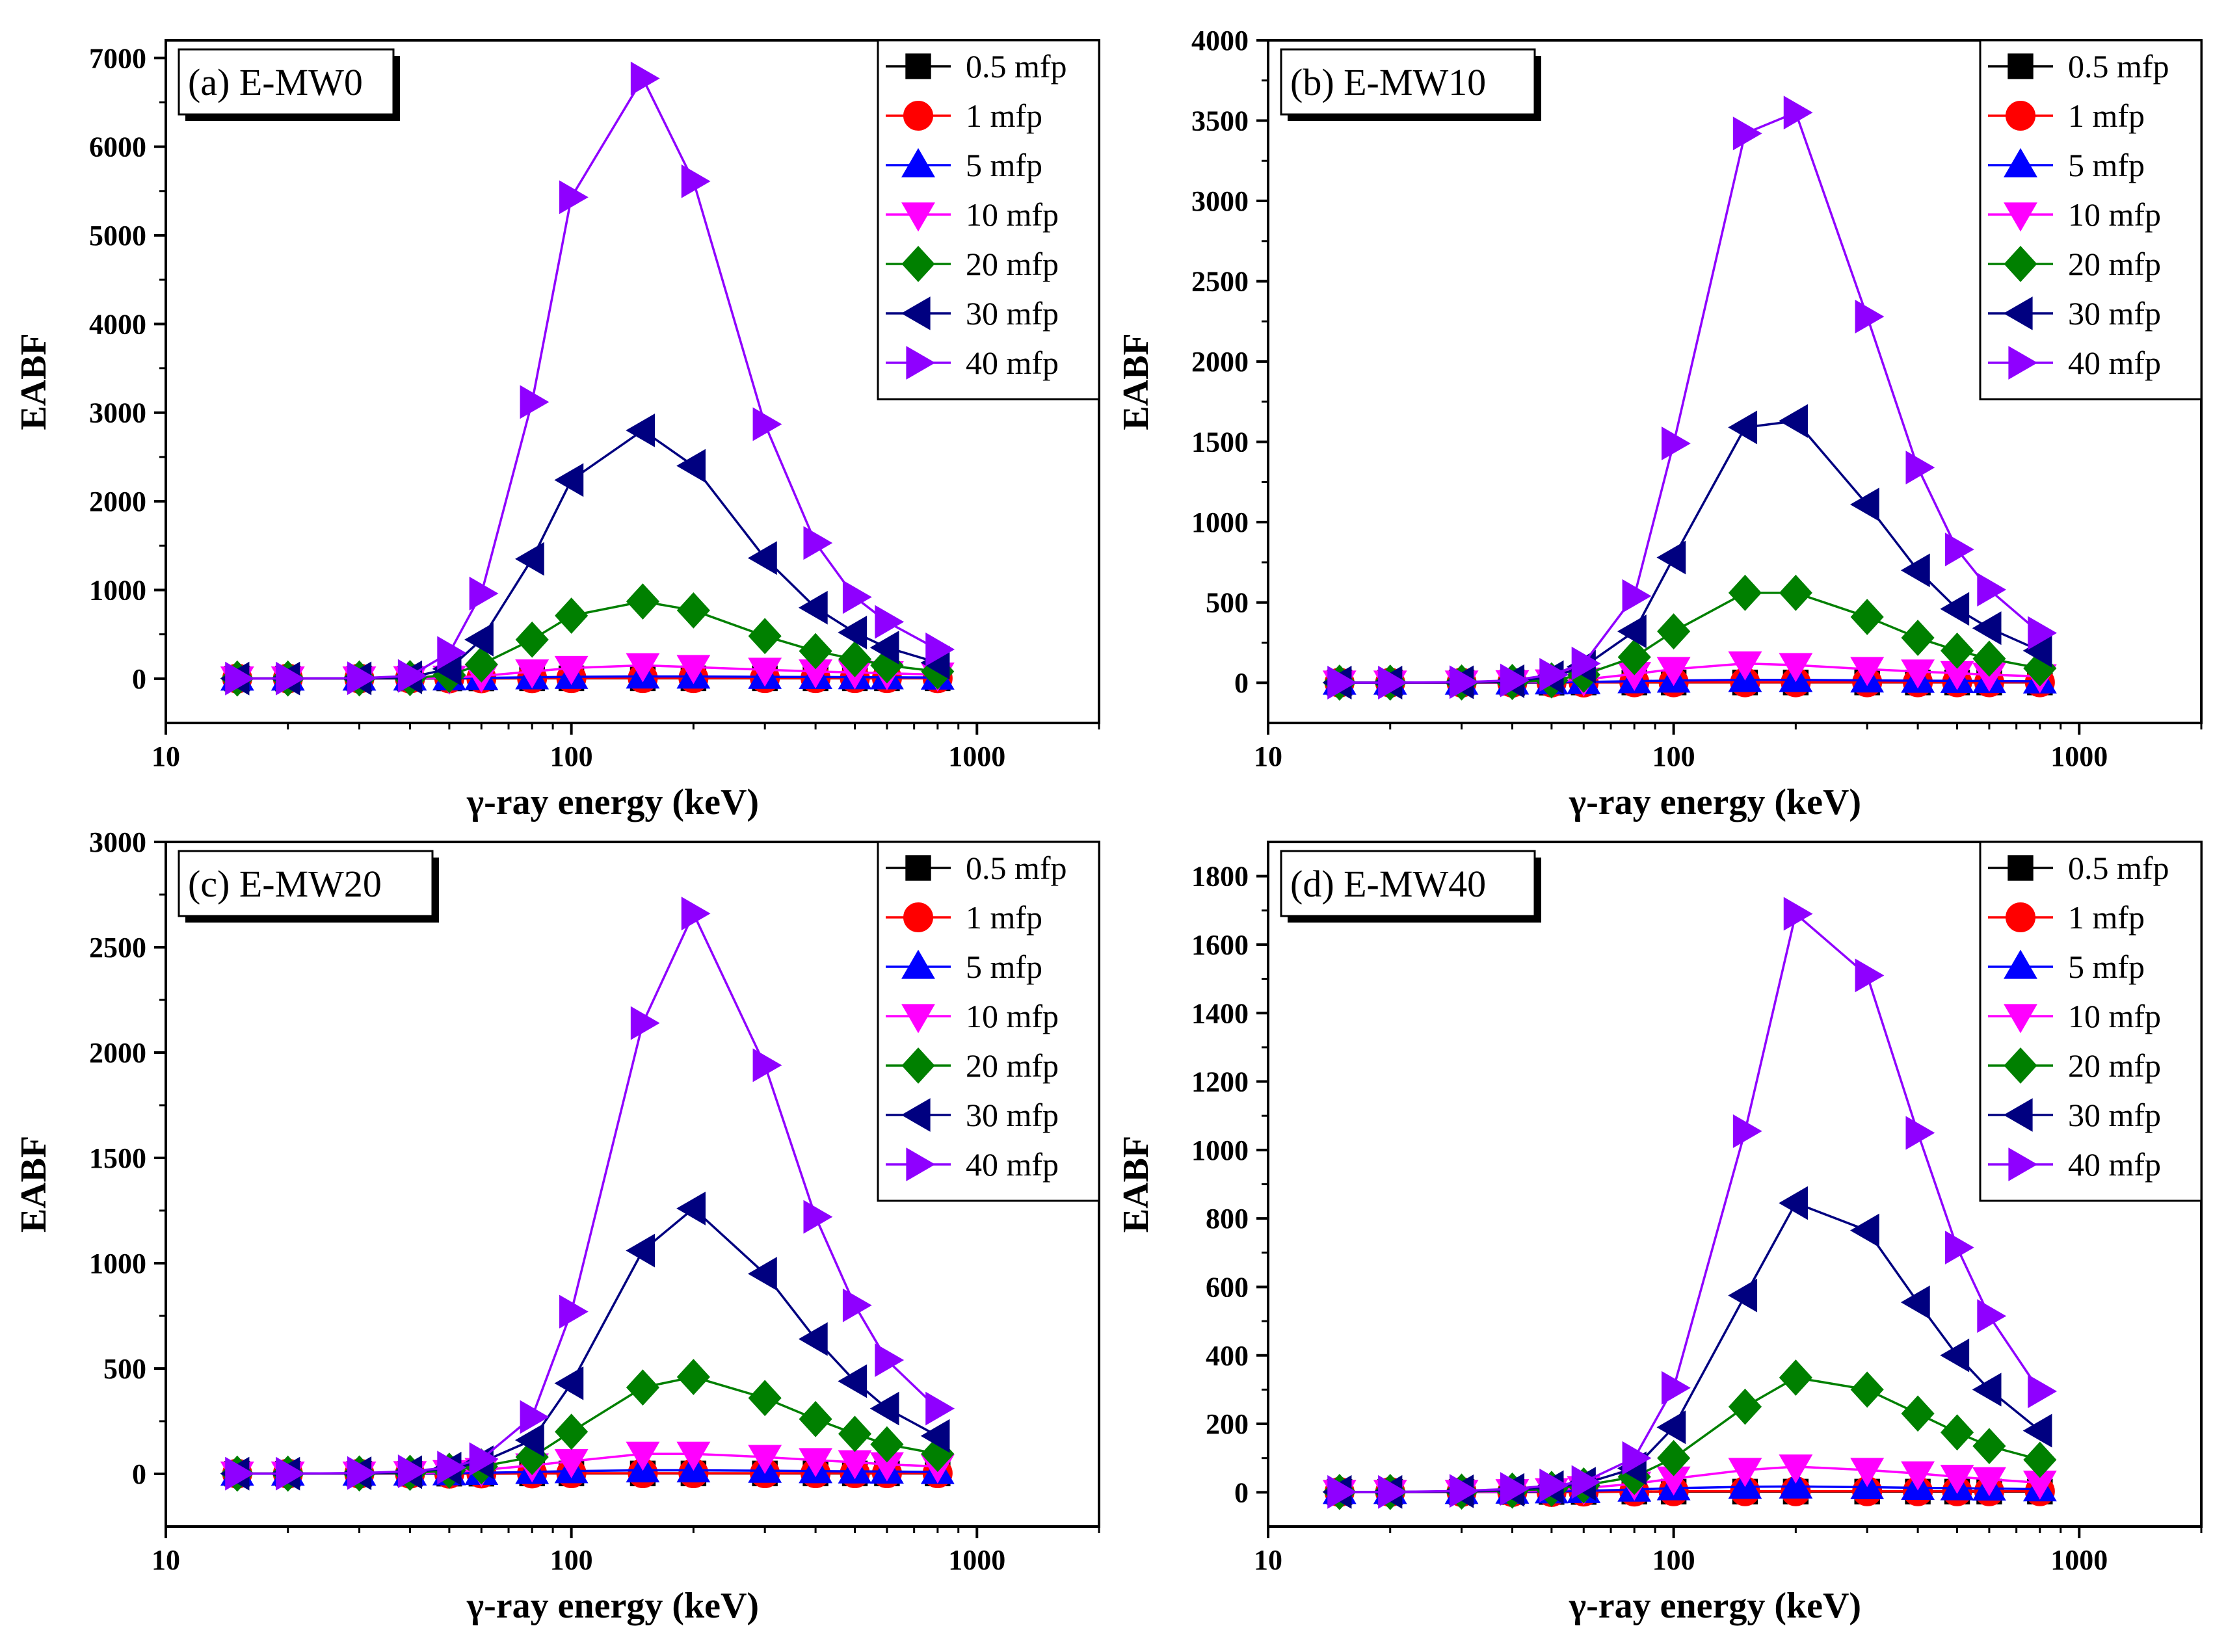  I want to click on y-tick-label: 3500, so click(1220, 121).